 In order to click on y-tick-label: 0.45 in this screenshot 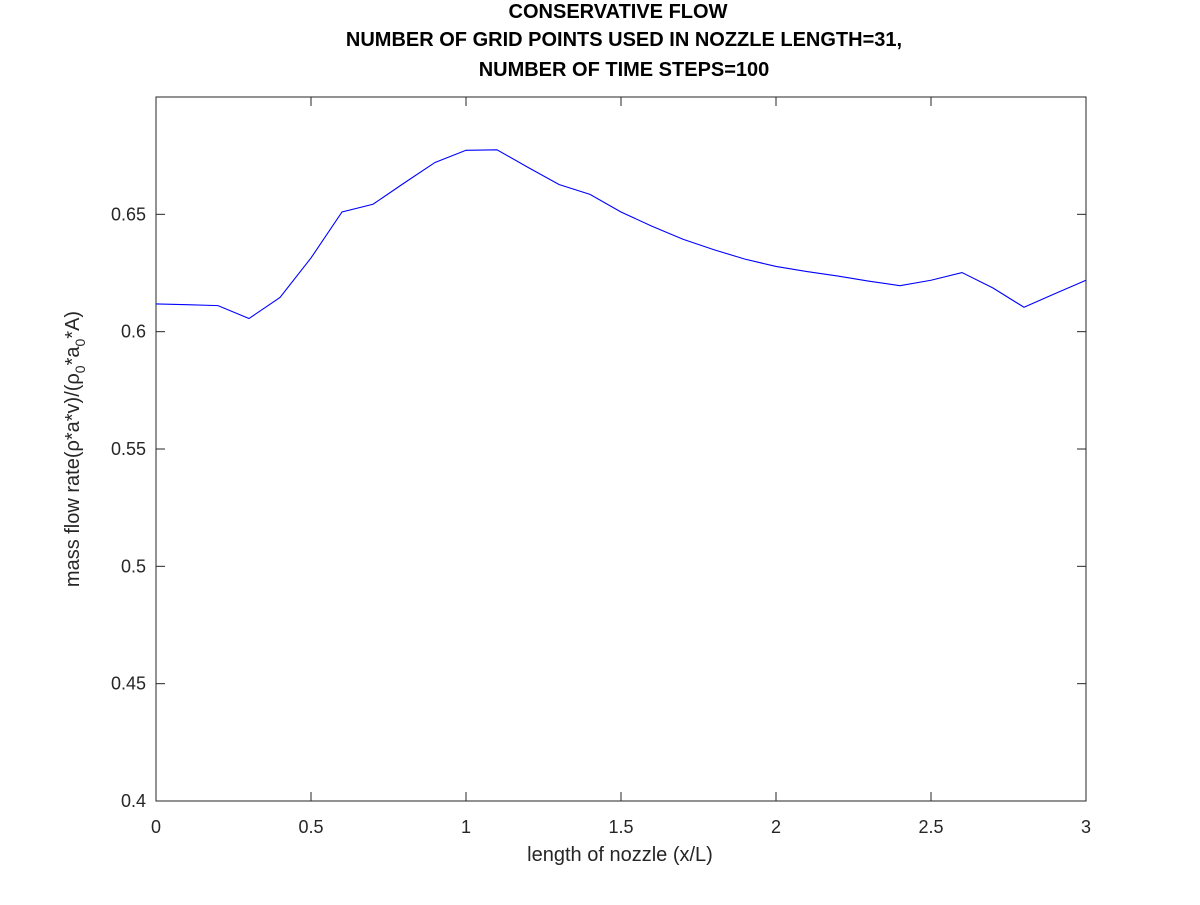, I will do `click(128, 684)`.